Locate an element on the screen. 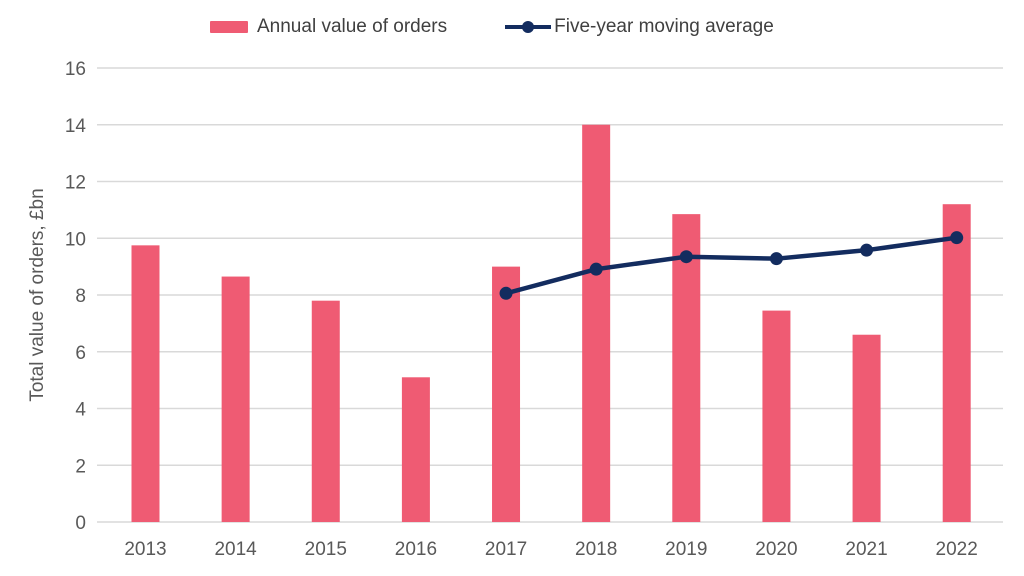  y-tick-label-12: 12 is located at coordinates (75, 183).